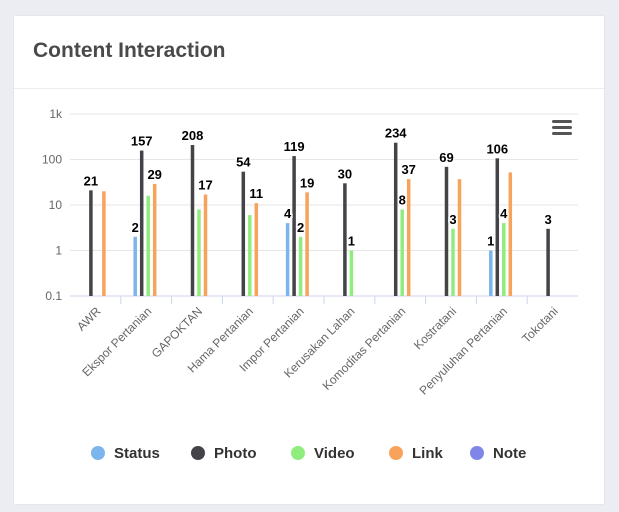 The height and width of the screenshot is (512, 619). Describe the element at coordinates (235, 453) in the screenshot. I see `legend-label: Photo` at that location.